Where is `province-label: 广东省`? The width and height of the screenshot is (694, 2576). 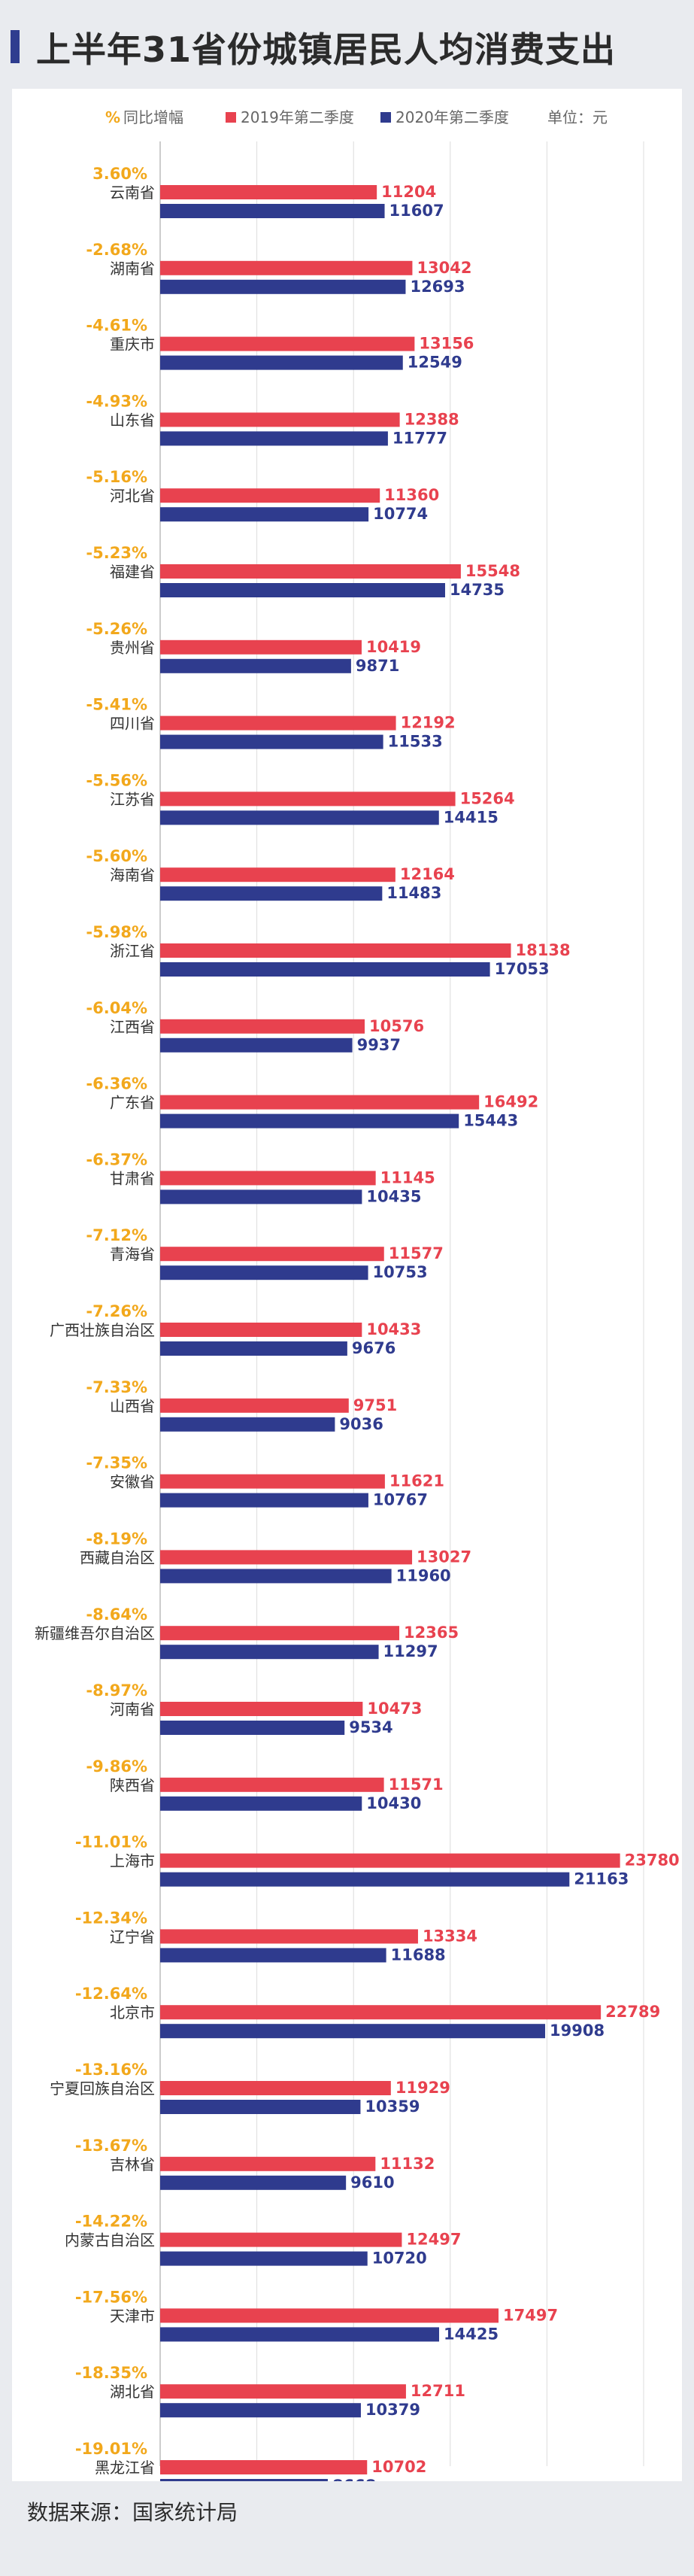
province-label: 广东省 is located at coordinates (132, 1103).